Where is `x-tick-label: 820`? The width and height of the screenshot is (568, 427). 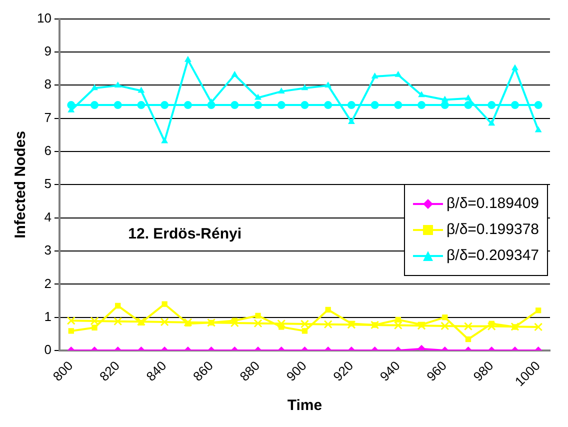 x-tick-label: 820 is located at coordinates (109, 371).